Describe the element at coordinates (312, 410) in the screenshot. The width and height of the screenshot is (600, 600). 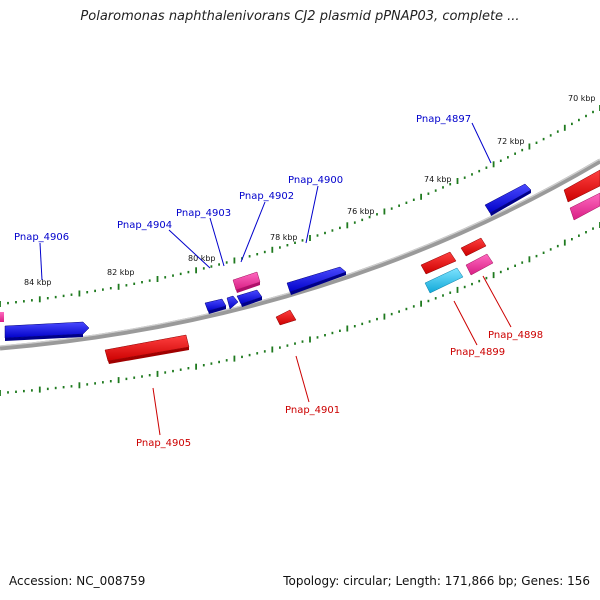
I see `gene-label: Pnap_4901` at that location.